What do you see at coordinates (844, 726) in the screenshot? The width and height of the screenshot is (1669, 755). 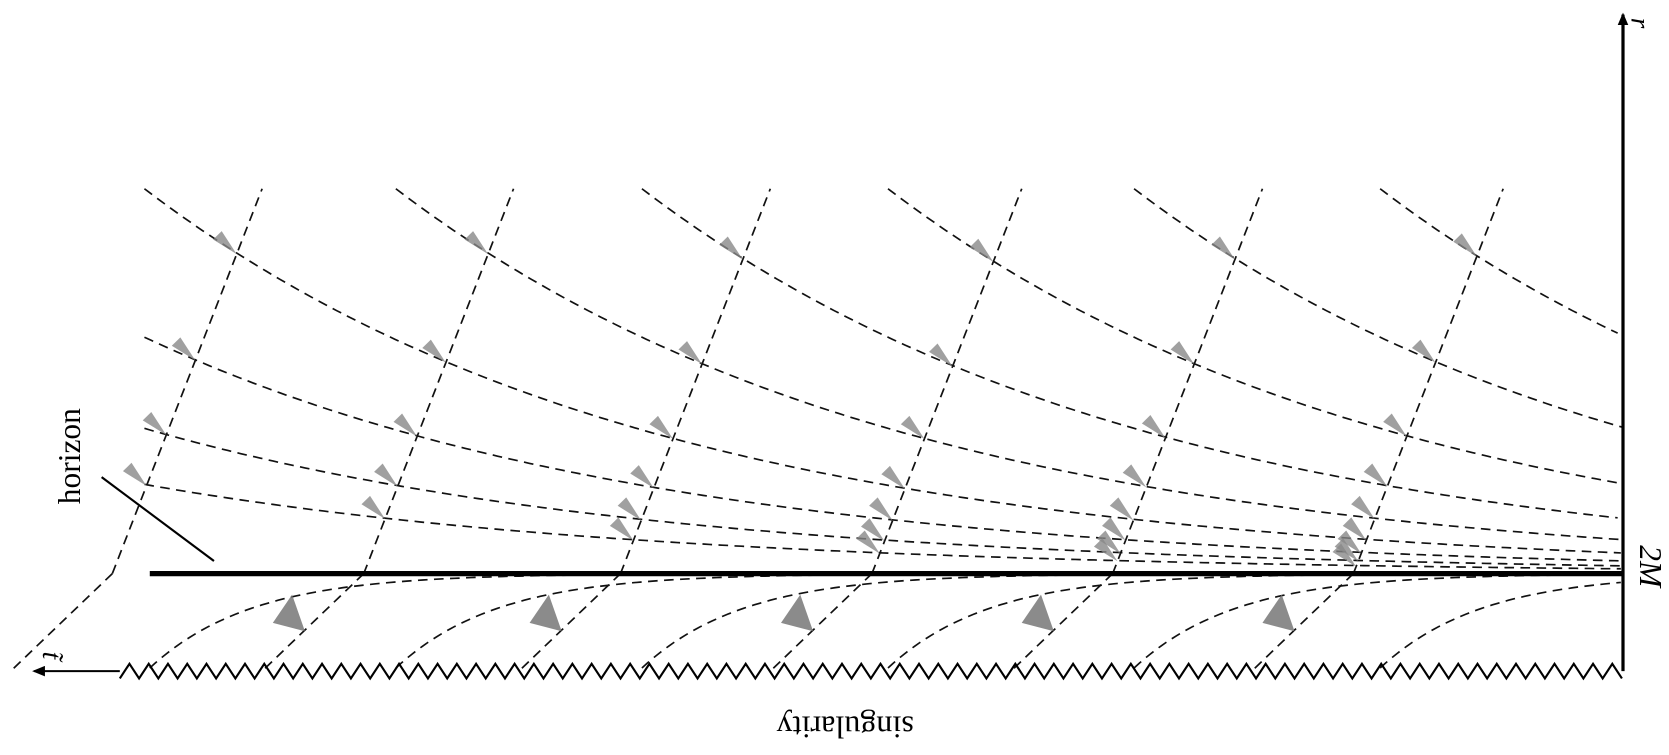 I see `singularity-label: singularity` at bounding box center [844, 726].